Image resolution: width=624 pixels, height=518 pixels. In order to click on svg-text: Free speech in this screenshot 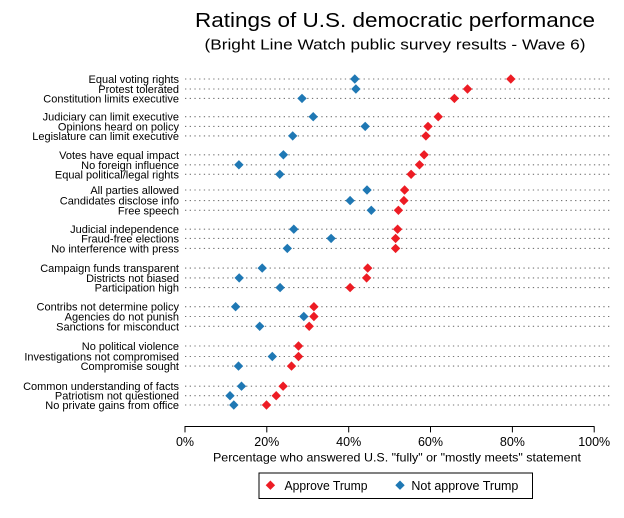, I will do `click(148, 211)`.